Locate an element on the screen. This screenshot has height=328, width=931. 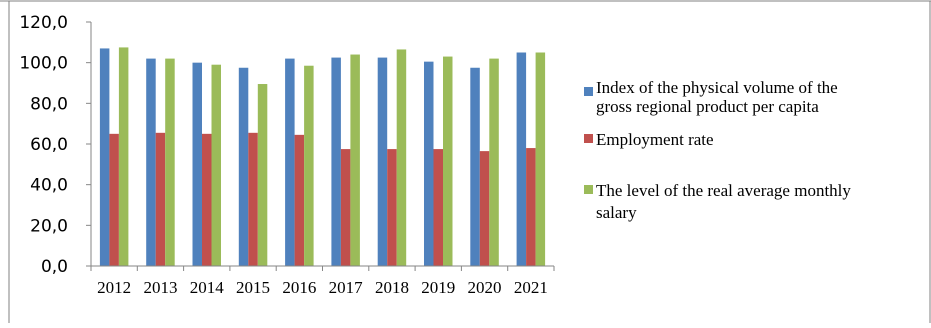
bar-gdp-index-2018 is located at coordinates (382, 162).